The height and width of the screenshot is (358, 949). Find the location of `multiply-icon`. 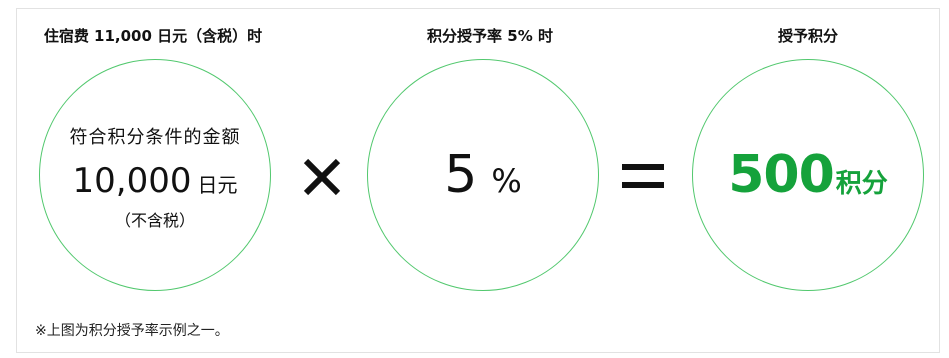

multiply-icon is located at coordinates (322, 177).